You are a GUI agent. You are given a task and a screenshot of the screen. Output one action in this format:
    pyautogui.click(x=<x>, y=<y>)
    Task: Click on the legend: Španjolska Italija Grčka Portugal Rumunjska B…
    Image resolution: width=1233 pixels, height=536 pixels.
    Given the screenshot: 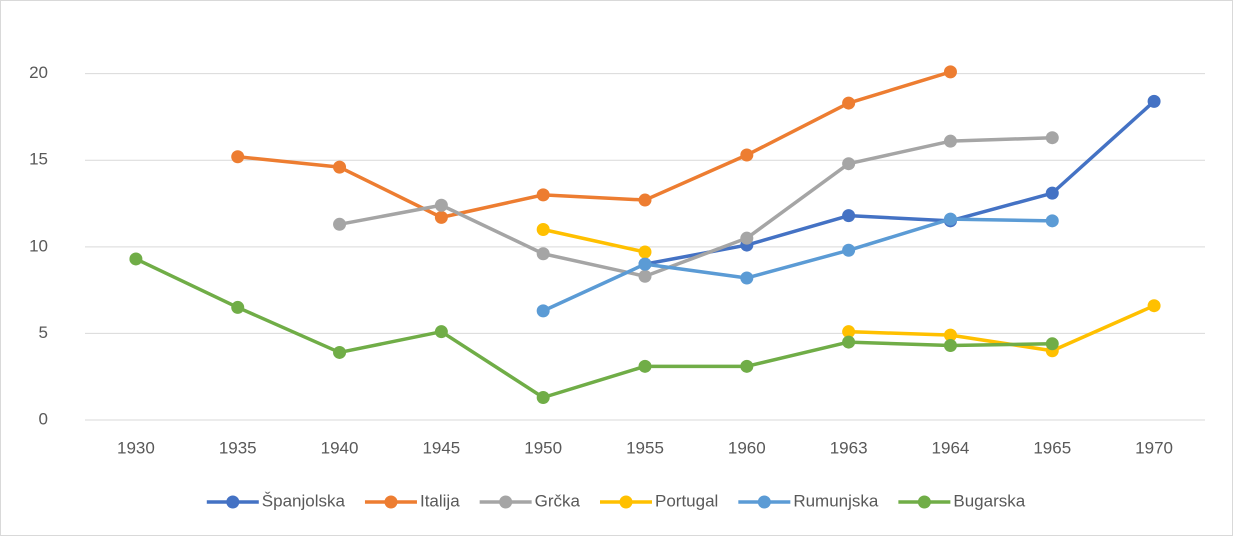 What is the action you would take?
    pyautogui.click(x=616, y=500)
    